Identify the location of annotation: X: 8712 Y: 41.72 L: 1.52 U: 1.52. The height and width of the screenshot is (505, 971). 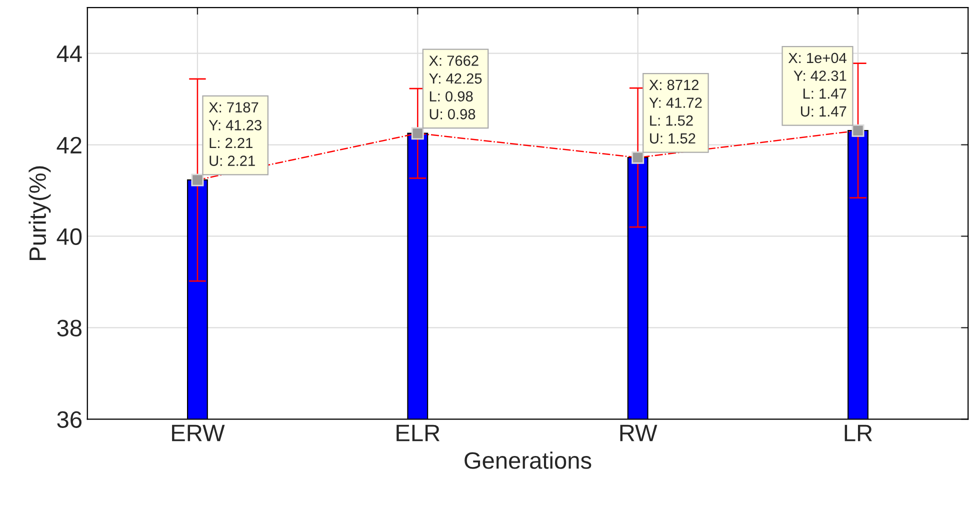
(675, 112).